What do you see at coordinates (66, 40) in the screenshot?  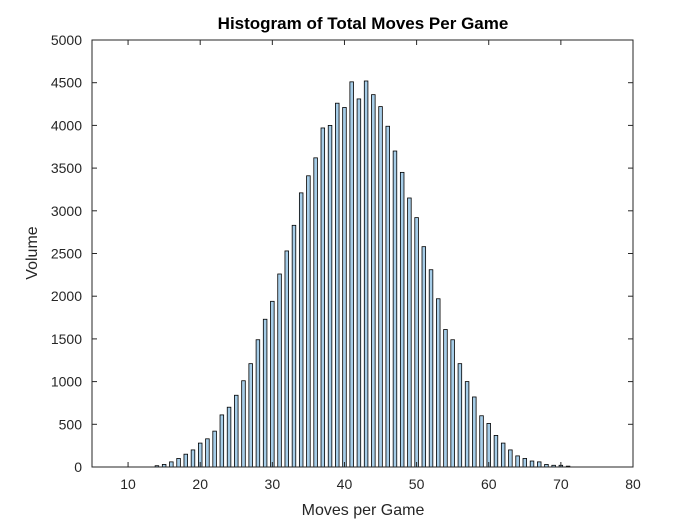 I see `y-tick-label: 5000` at bounding box center [66, 40].